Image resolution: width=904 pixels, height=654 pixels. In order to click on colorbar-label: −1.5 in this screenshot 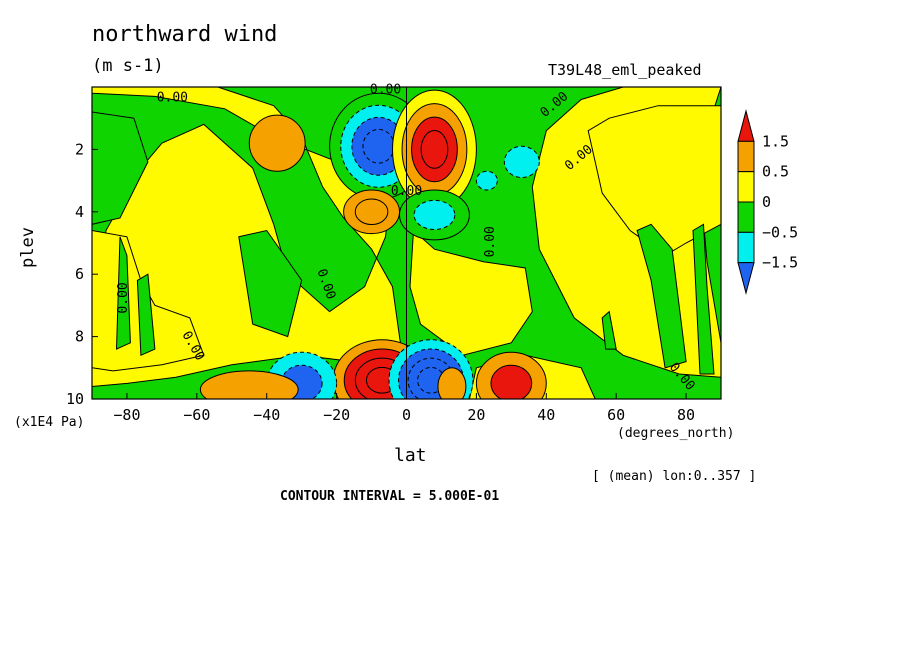, I will do `click(780, 263)`.